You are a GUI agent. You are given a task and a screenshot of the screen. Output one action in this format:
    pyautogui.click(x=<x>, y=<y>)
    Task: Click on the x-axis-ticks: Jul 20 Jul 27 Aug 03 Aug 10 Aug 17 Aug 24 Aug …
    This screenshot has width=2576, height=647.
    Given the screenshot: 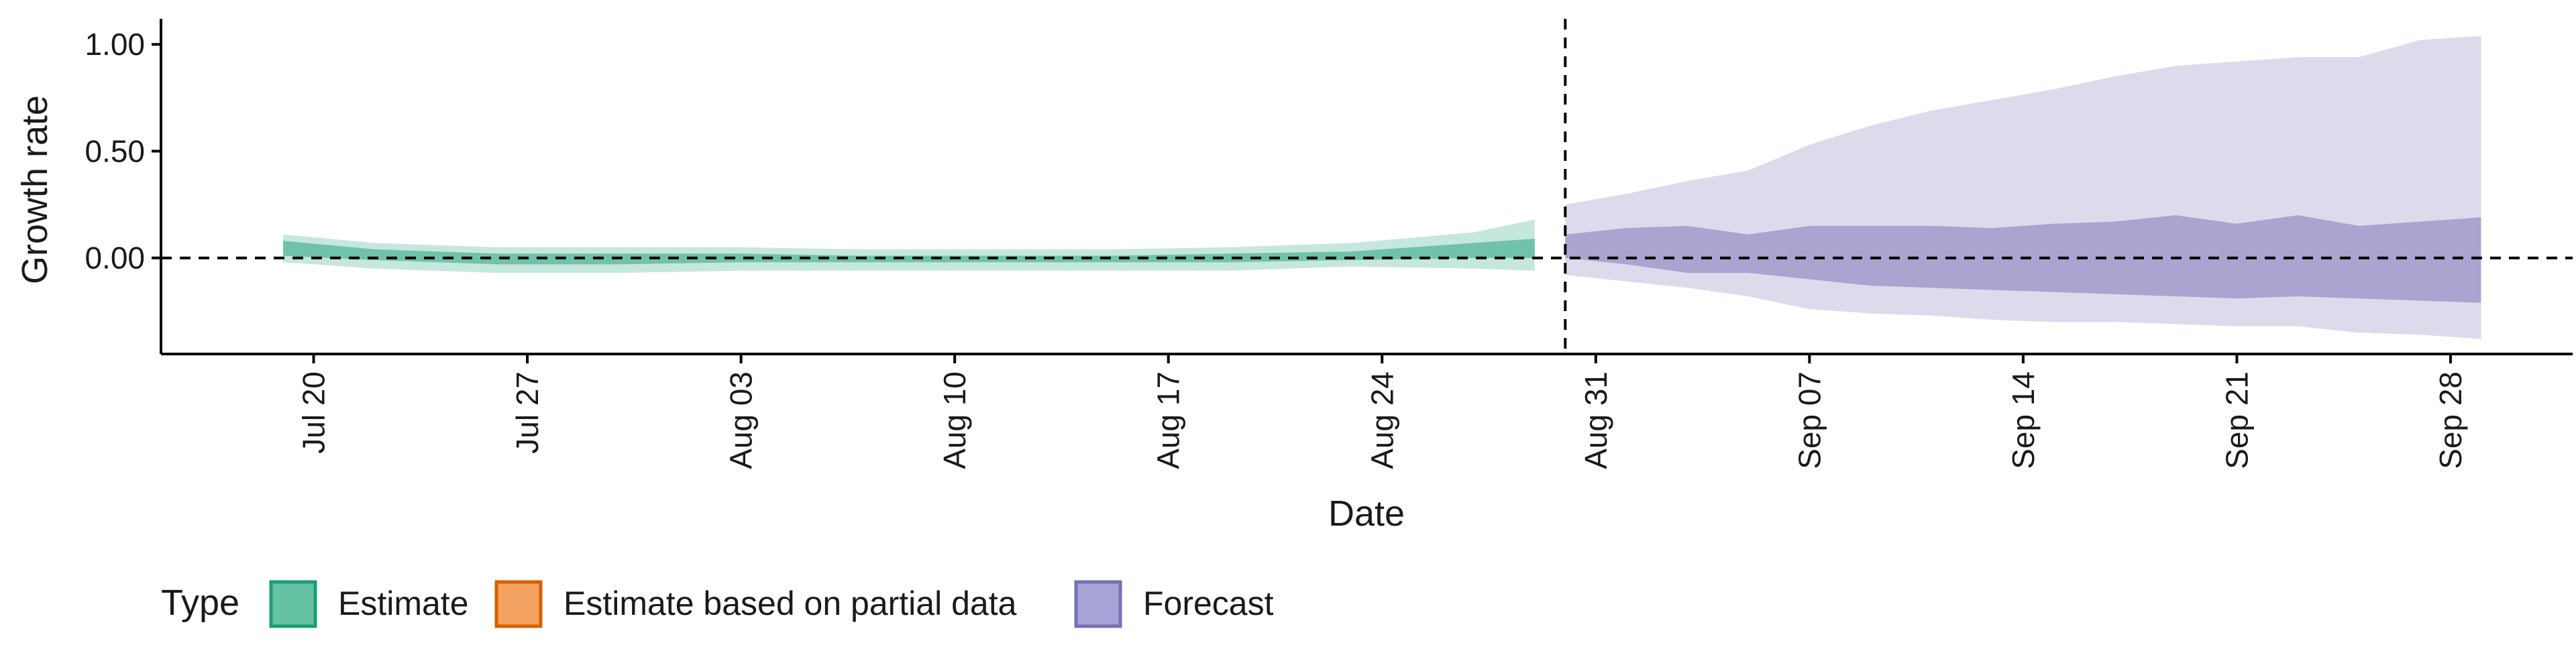 What is the action you would take?
    pyautogui.click(x=1382, y=411)
    